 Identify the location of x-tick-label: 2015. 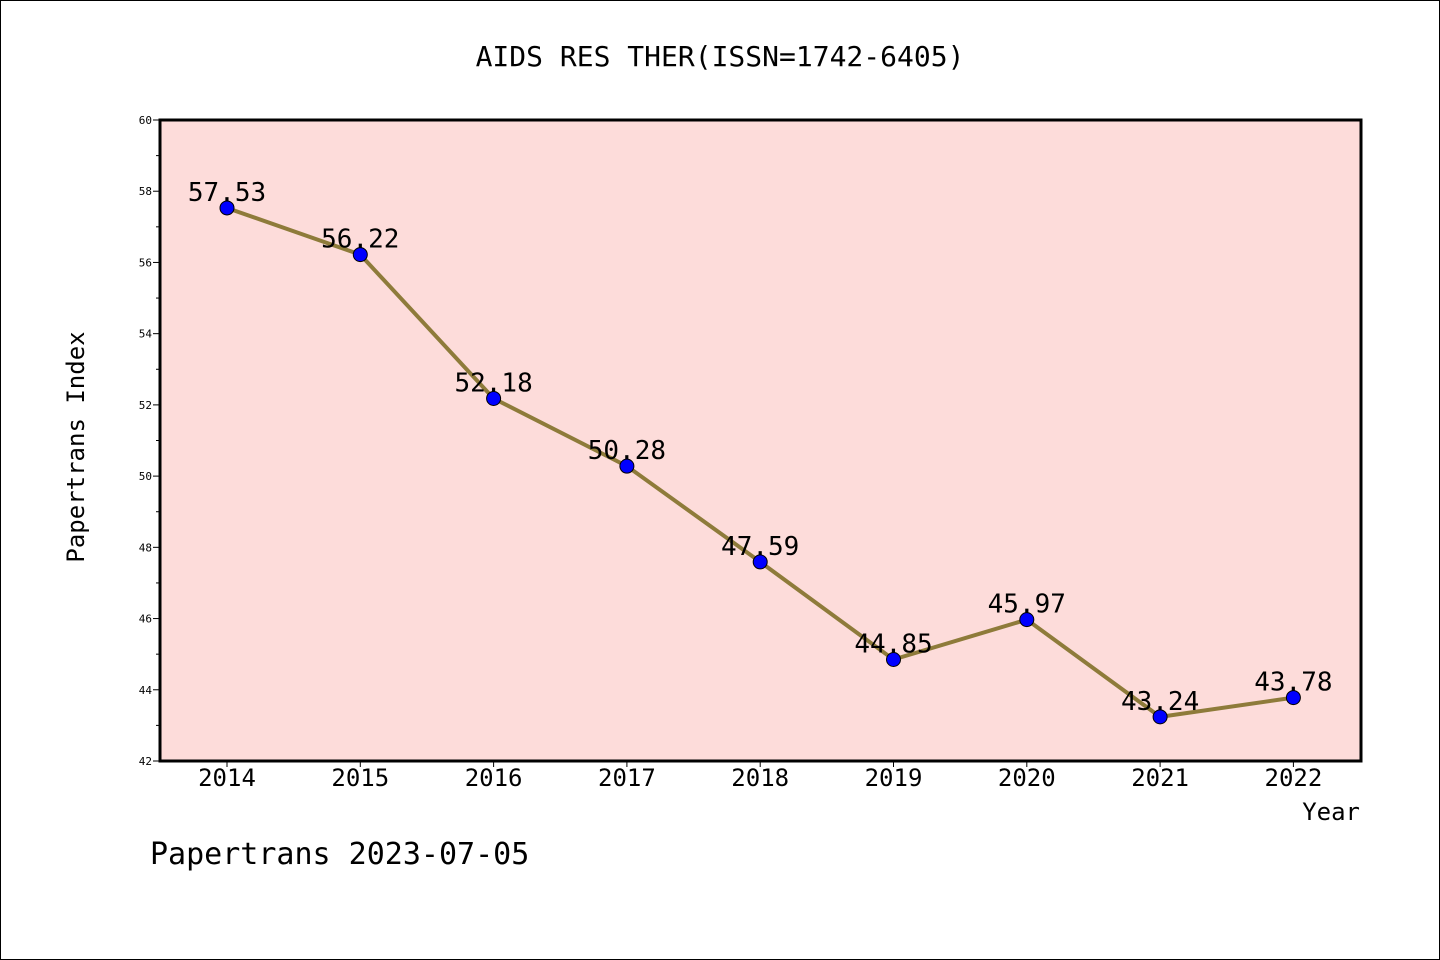
(360, 778).